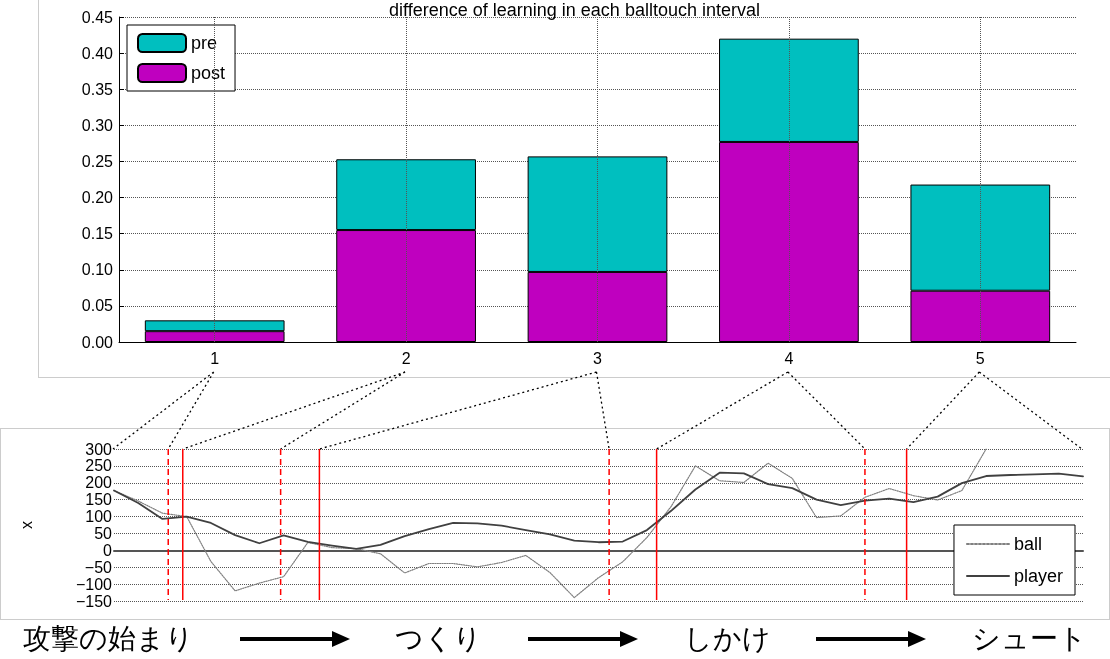 Image resolution: width=1110 pixels, height=659 pixels. What do you see at coordinates (574, 10) in the screenshot?
I see `chart-title: difference of learning in each balltouch interval` at bounding box center [574, 10].